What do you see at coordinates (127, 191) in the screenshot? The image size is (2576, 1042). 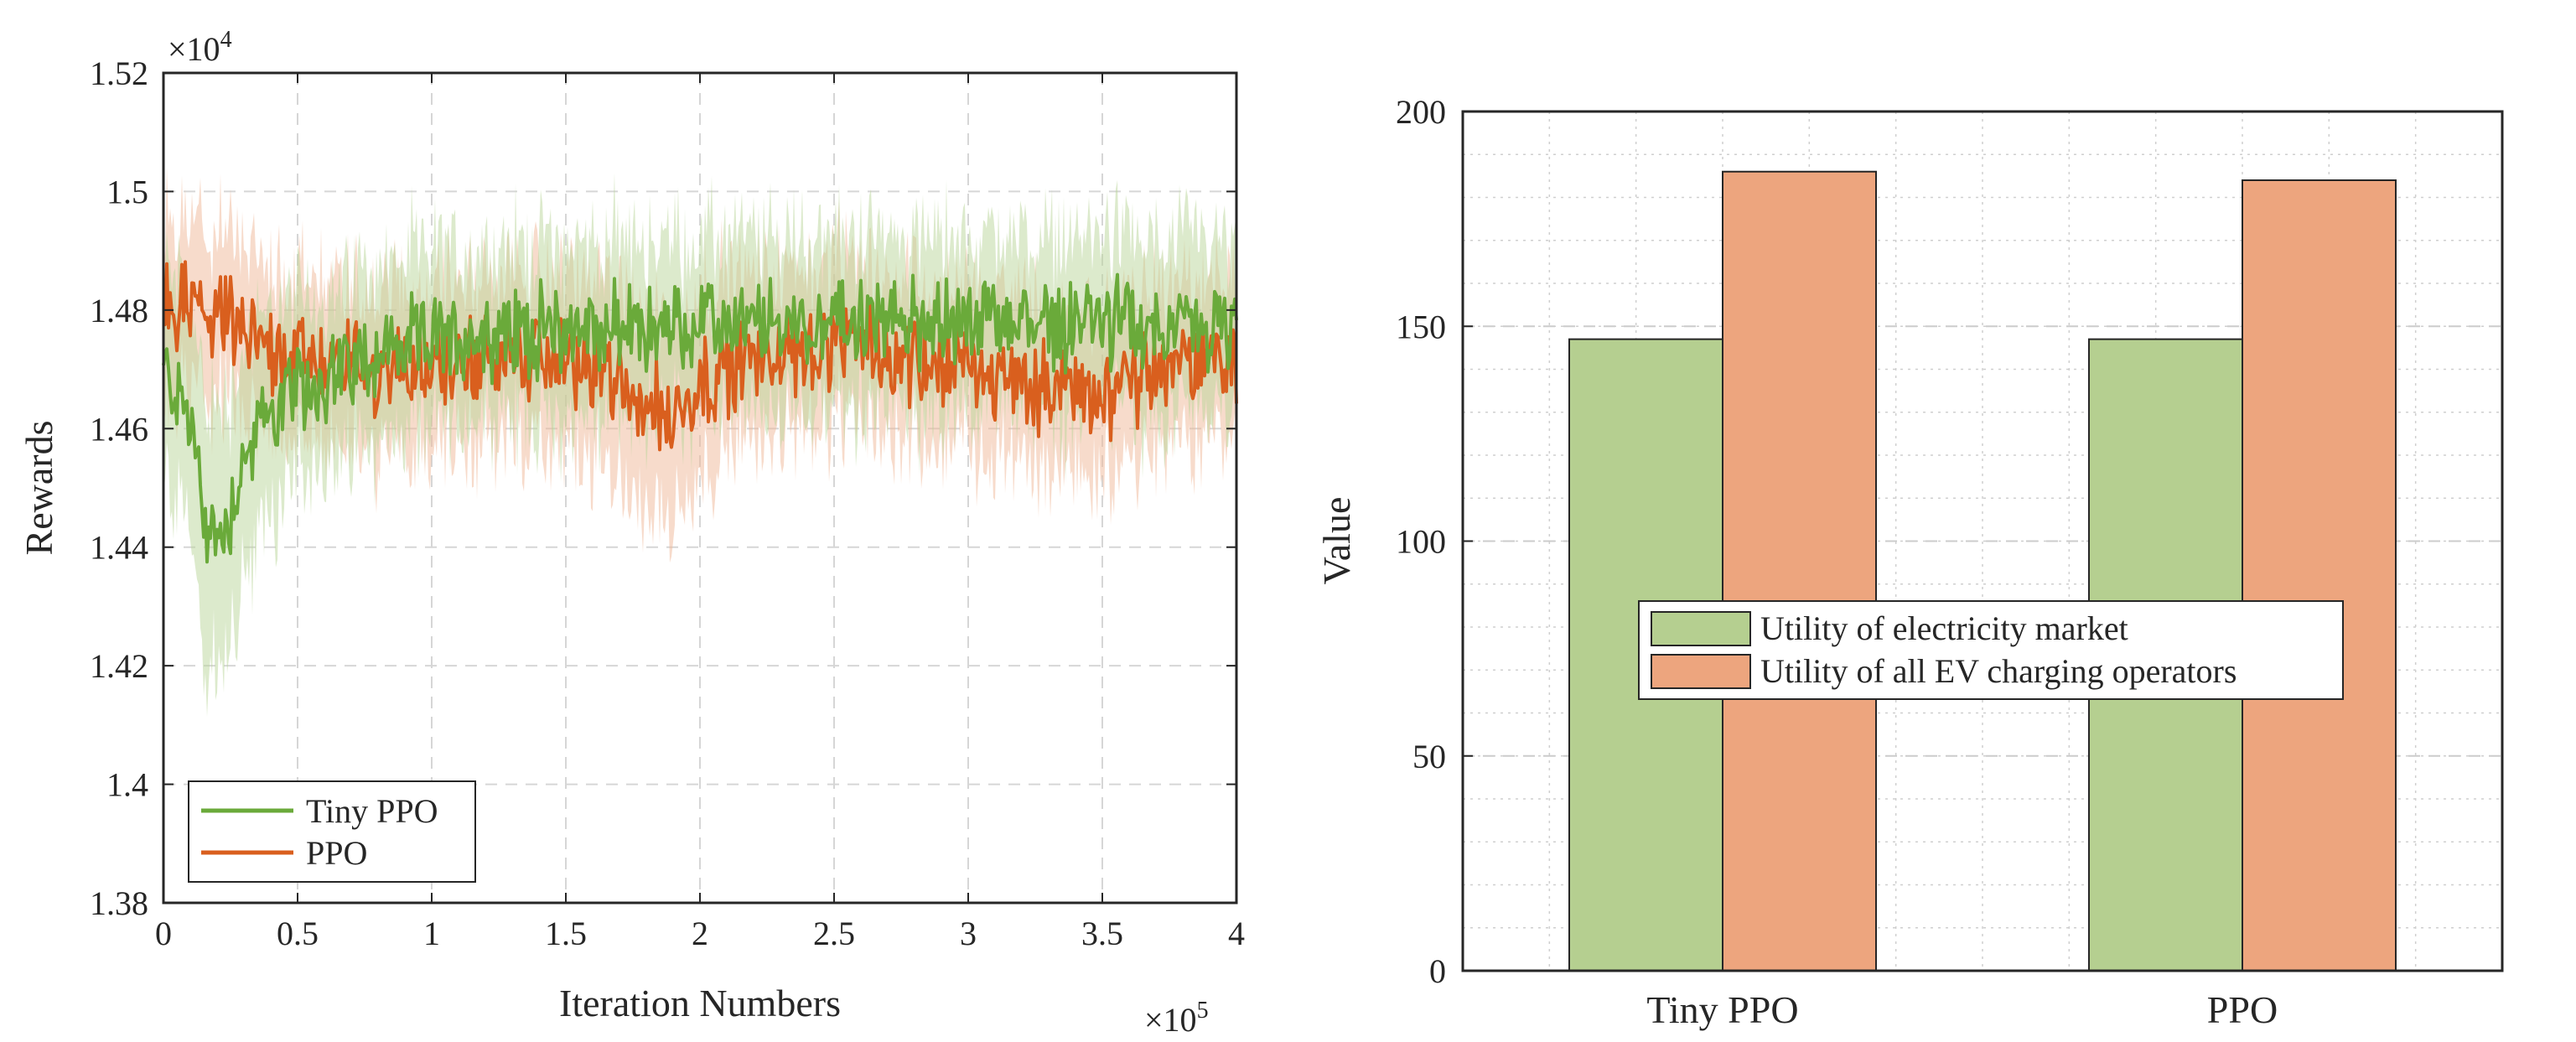 I see `y-tick-label: 1.5` at bounding box center [127, 191].